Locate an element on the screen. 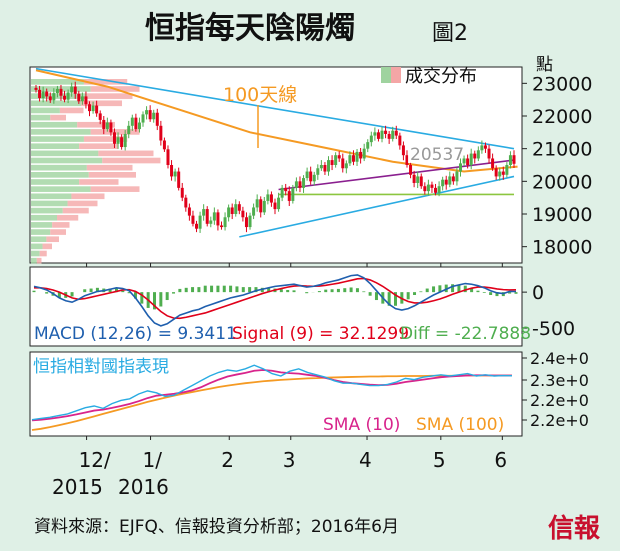 The height and width of the screenshot is (551, 620). macd-ytick-label: -500 is located at coordinates (553, 329).